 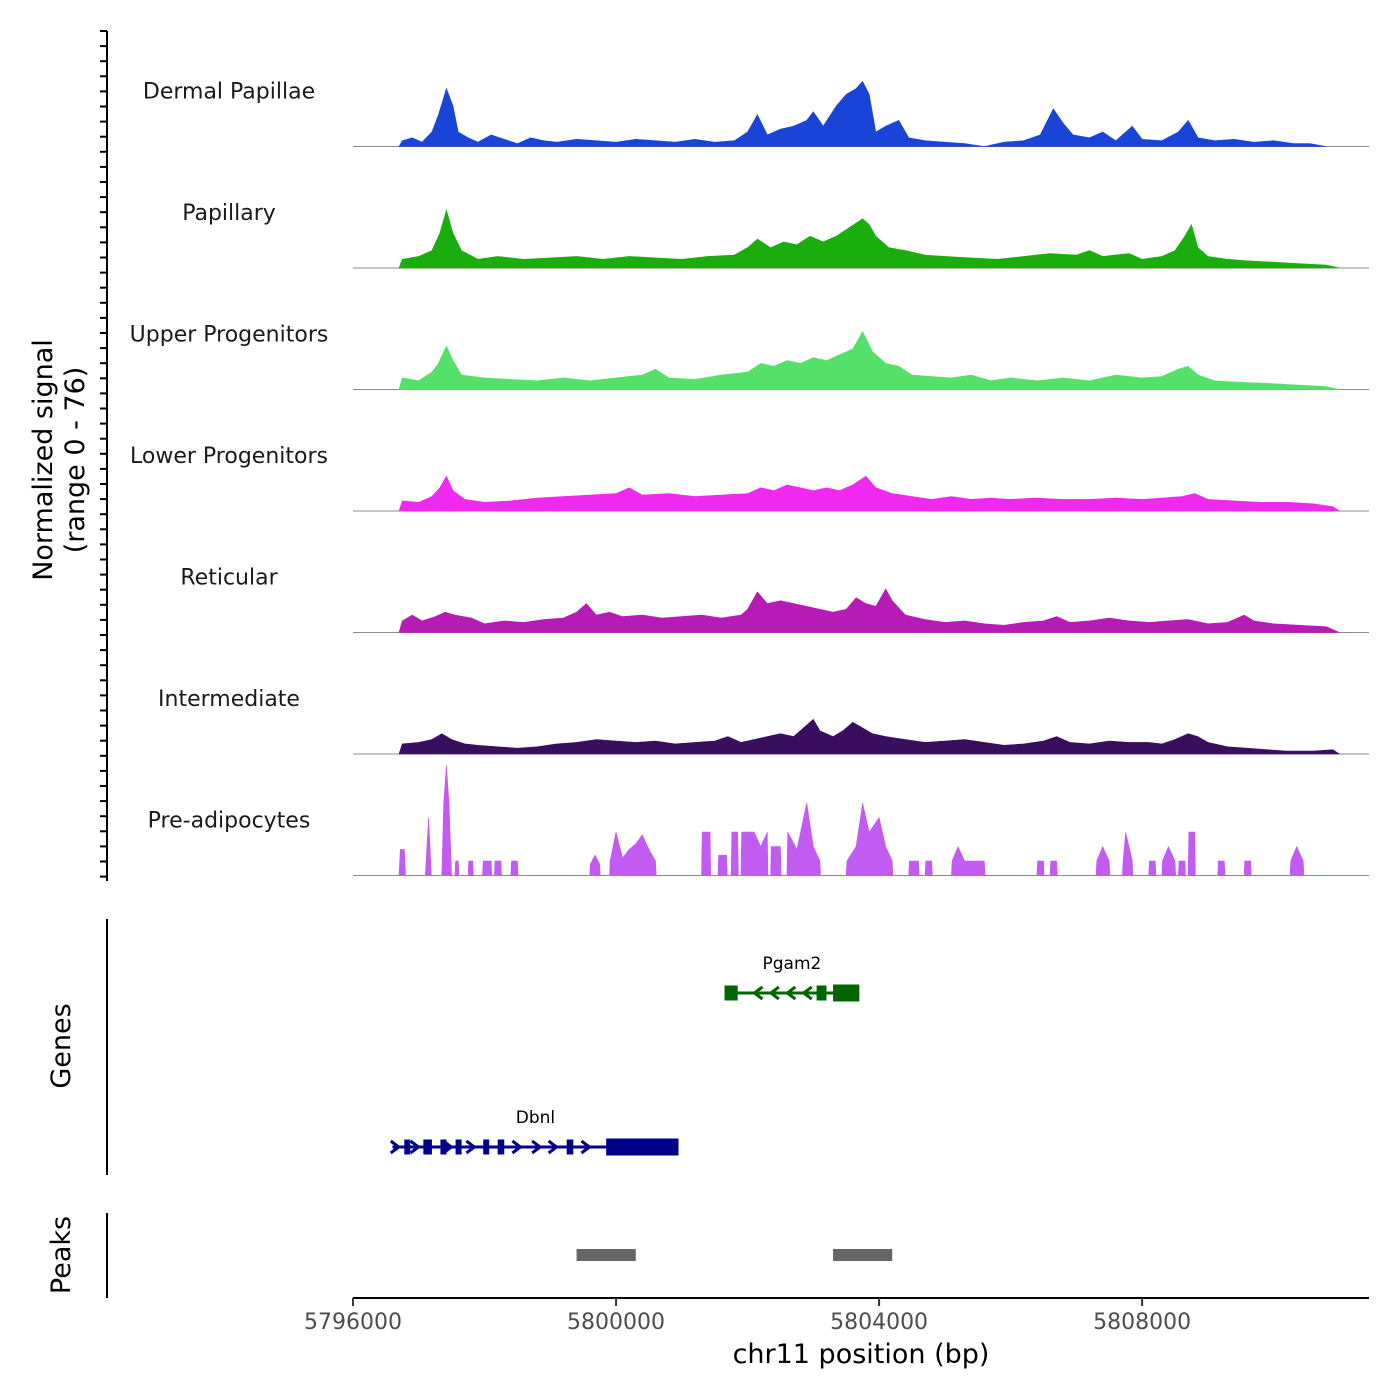 I want to click on peaks-title-group: Peaks, so click(x=61, y=1255).